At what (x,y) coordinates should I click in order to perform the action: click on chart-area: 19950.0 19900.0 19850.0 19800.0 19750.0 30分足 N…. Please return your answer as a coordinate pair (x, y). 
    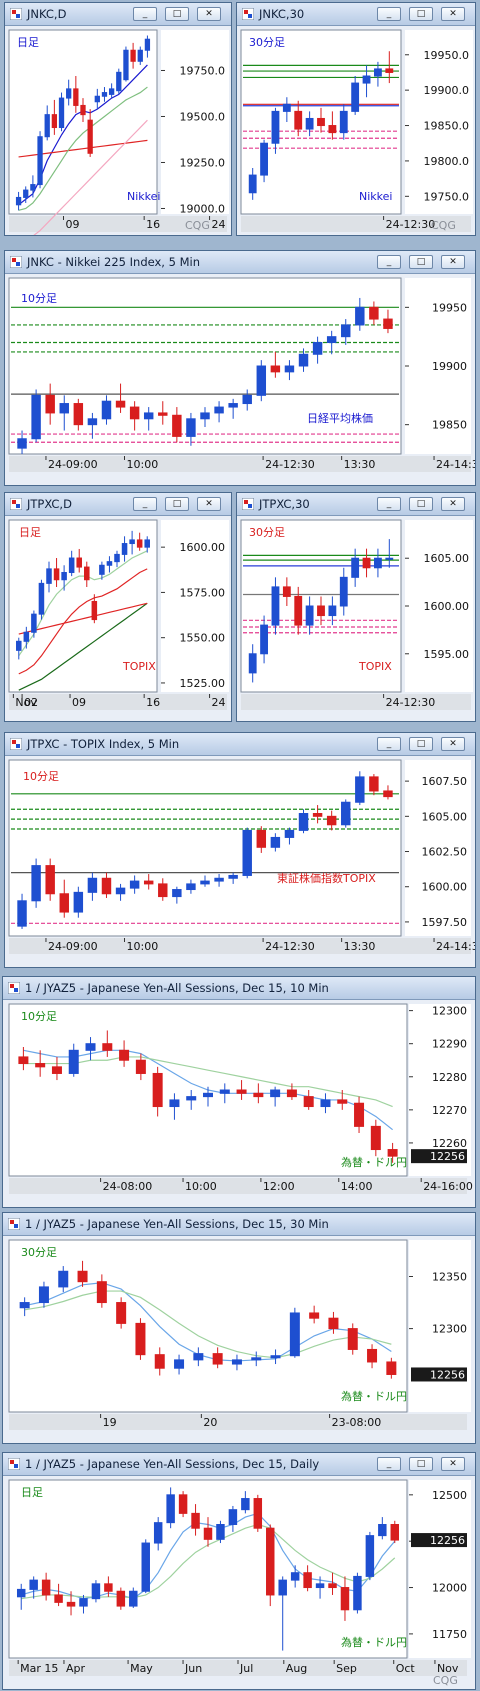
    Looking at the image, I should click on (356, 130).